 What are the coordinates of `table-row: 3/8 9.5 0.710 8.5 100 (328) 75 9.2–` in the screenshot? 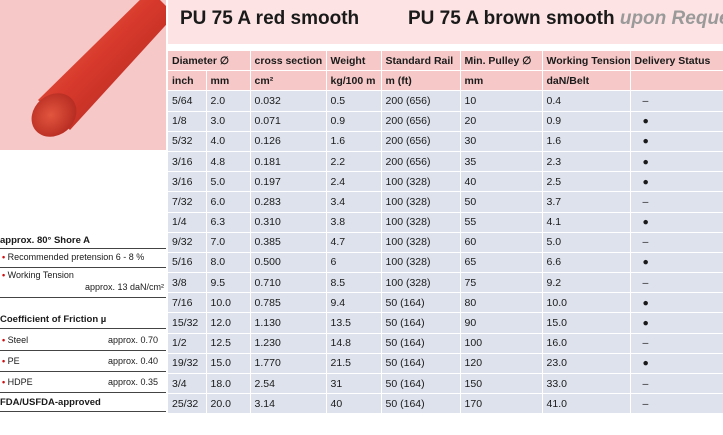 It's located at (445, 283).